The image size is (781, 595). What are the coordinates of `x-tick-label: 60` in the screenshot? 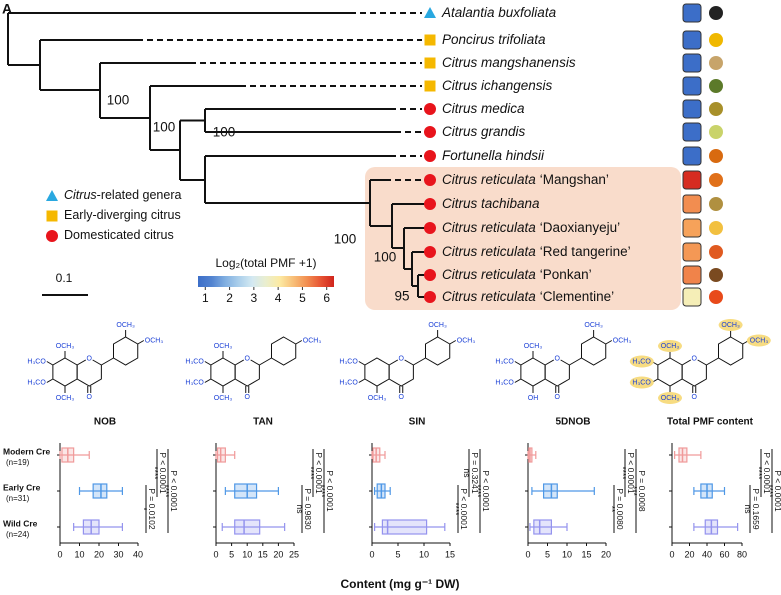 It's located at (724, 554).